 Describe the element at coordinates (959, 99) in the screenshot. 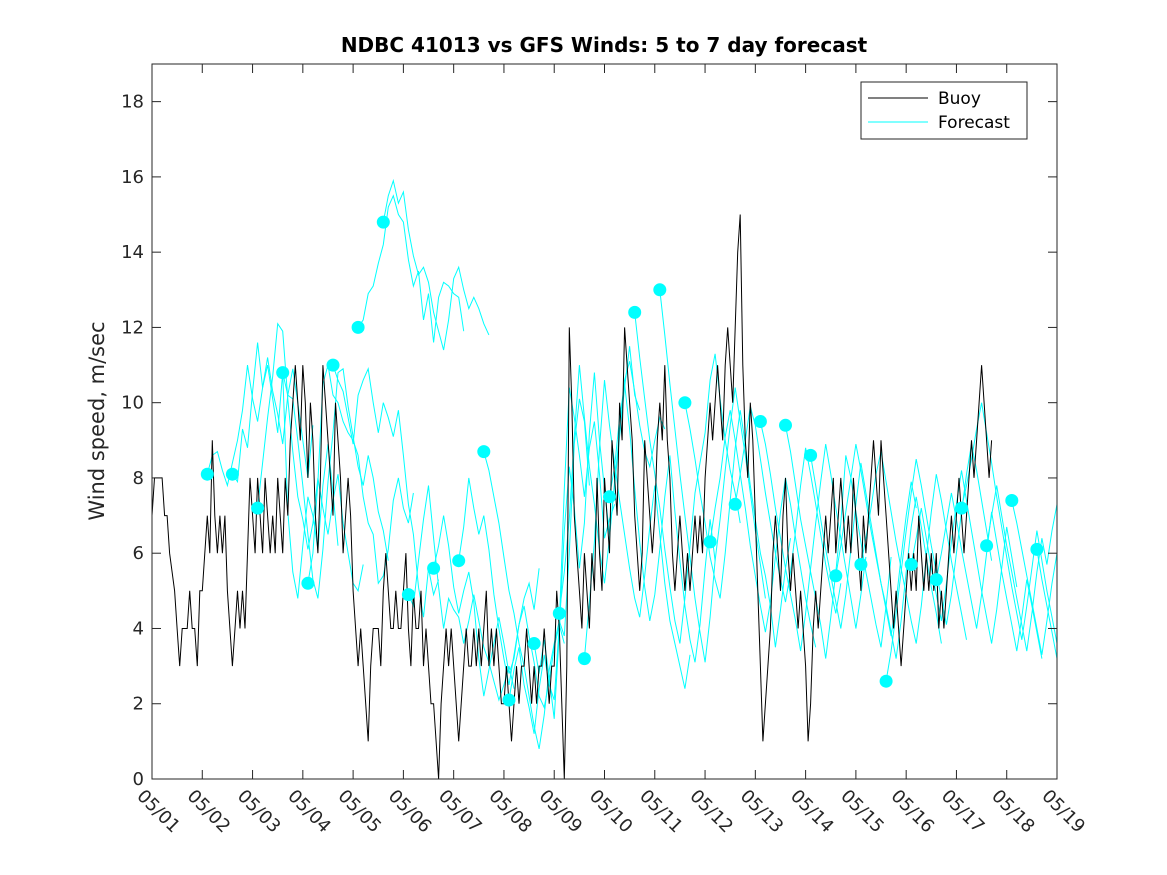

I see `legend-buoy-label: Buoy` at that location.